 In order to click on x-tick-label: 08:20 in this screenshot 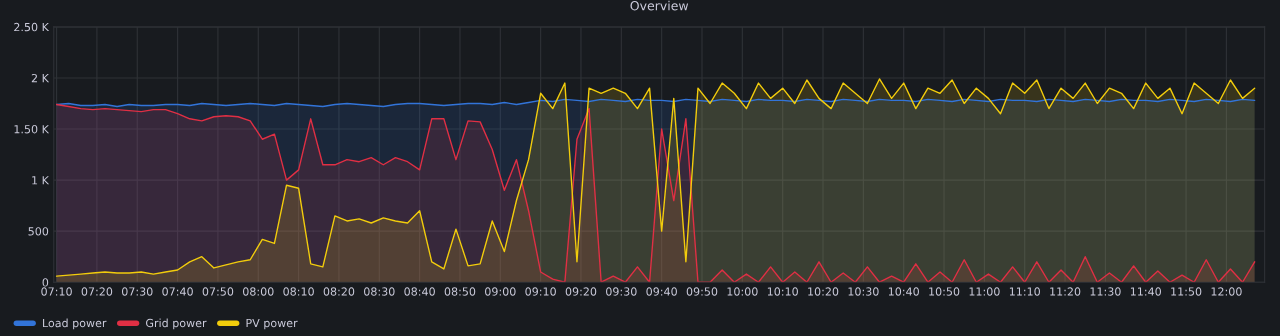, I will do `click(339, 291)`.